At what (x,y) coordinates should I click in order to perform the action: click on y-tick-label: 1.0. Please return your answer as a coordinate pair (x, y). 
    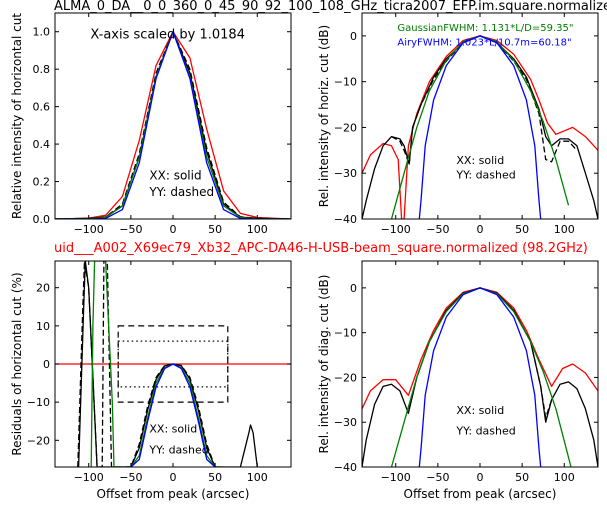
    Looking at the image, I should click on (42, 32).